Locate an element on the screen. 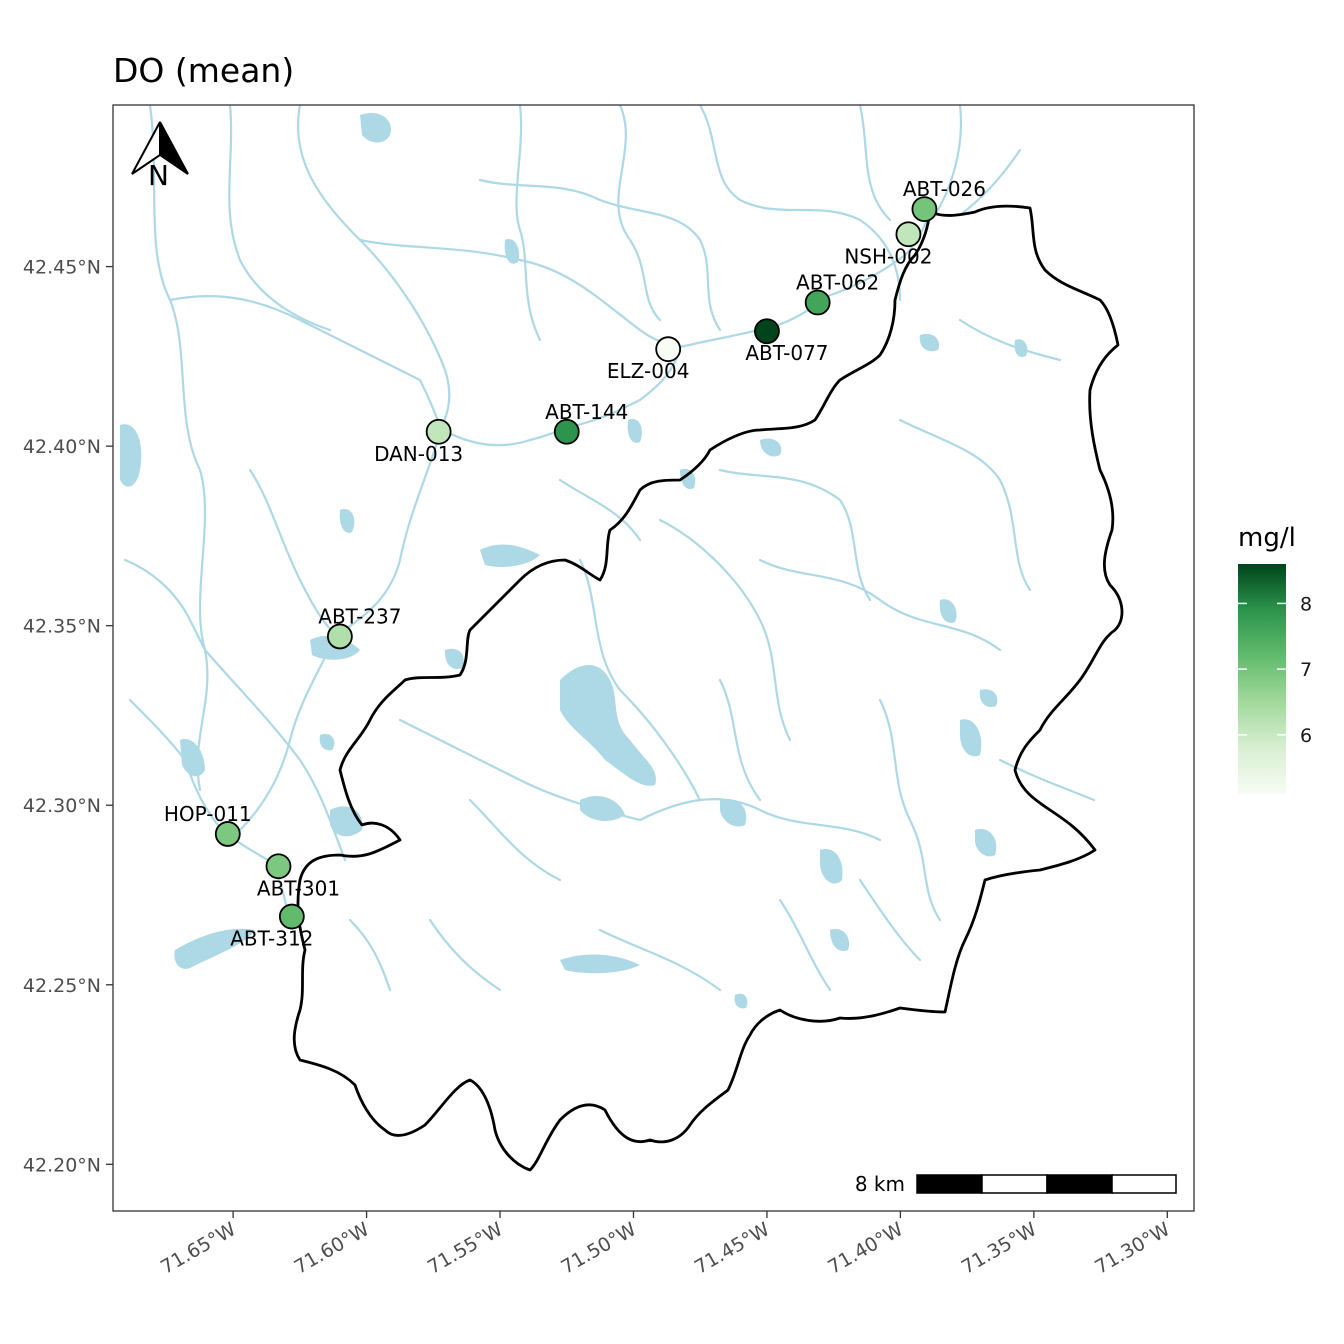  site-label: ABT-026 is located at coordinates (944, 189).